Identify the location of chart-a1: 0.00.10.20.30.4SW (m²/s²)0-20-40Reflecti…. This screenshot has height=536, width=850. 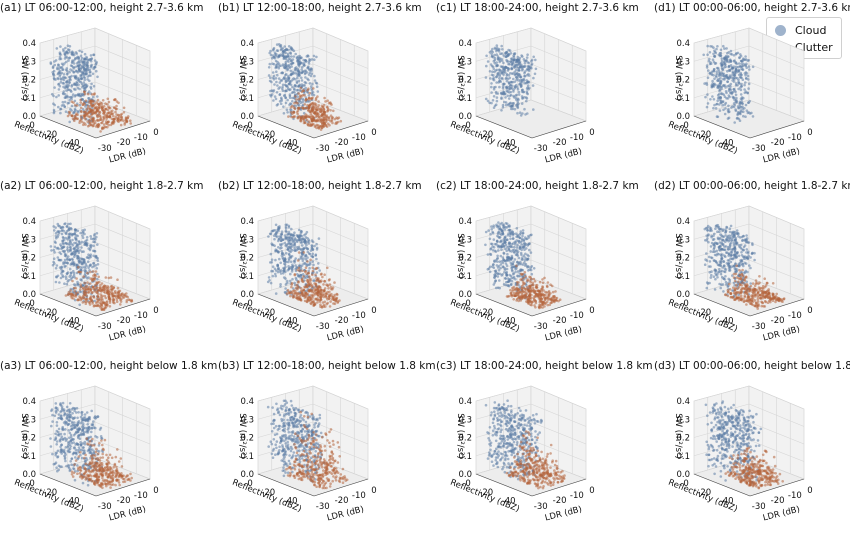
(102, 98).